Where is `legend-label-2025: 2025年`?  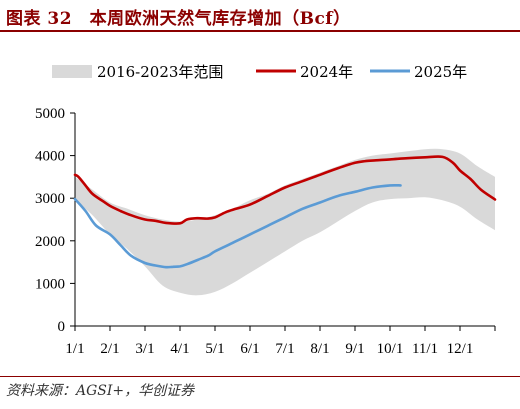 legend-label-2025: 2025年 is located at coordinates (440, 72).